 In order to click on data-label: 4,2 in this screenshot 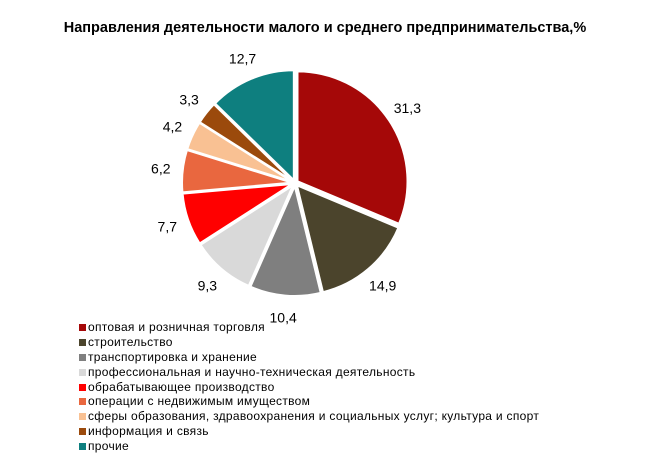, I will do `click(173, 126)`.